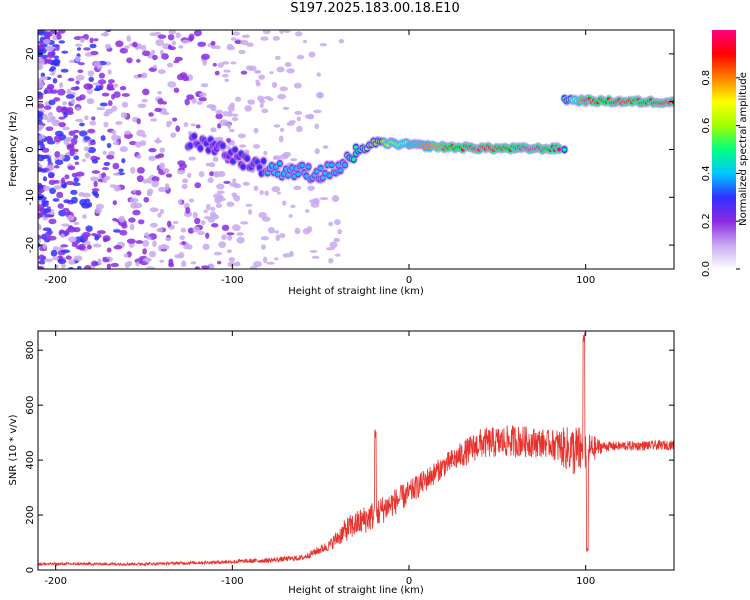 The width and height of the screenshot is (750, 600). What do you see at coordinates (743, 149) in the screenshot?
I see `colorbar-label: Normalized spectral amplitude` at bounding box center [743, 149].